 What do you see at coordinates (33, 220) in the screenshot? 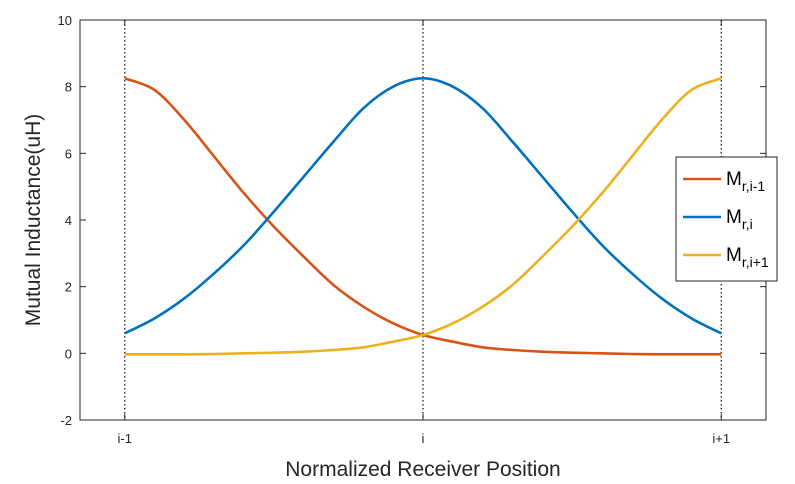
I see `y-axis-label: Mutual Inductance(uH)` at bounding box center [33, 220].